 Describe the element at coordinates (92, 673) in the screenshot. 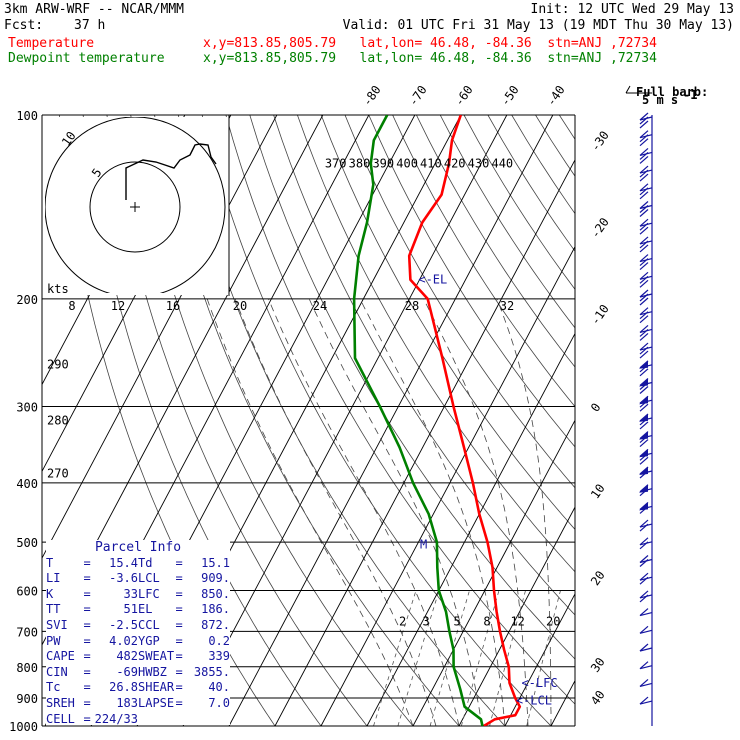

I see `parcel-info-cell: CIN = -69` at that location.